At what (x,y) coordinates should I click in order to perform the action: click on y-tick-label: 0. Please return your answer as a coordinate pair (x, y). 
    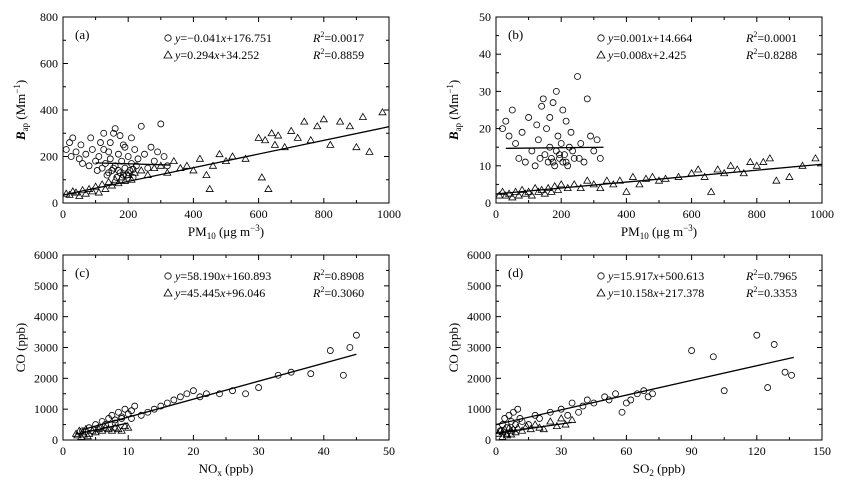
    Looking at the image, I should click on (488, 440).